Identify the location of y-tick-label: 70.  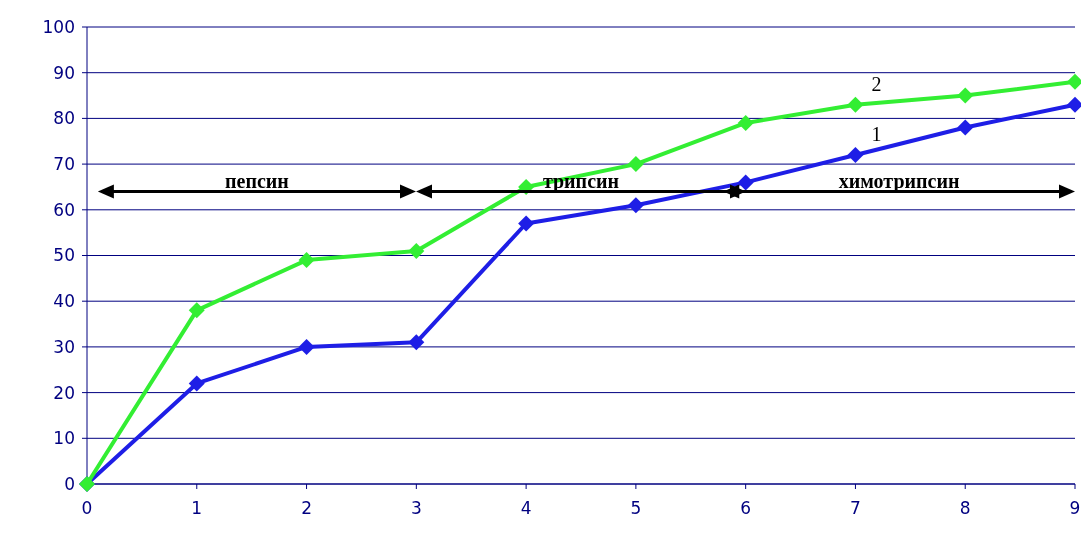
(64, 164).